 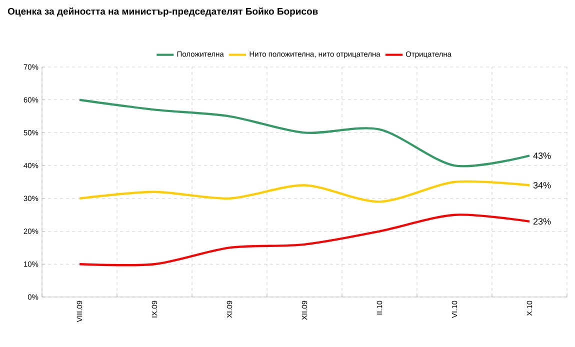 I want to click on data-label: 43%, so click(x=542, y=155).